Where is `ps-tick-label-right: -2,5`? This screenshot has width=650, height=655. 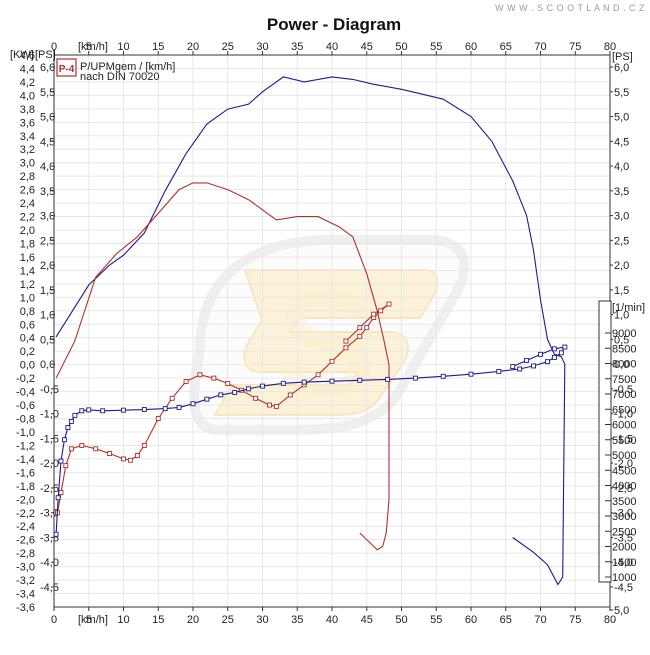 ps-tick-label-right: -2,5 is located at coordinates (623, 489).